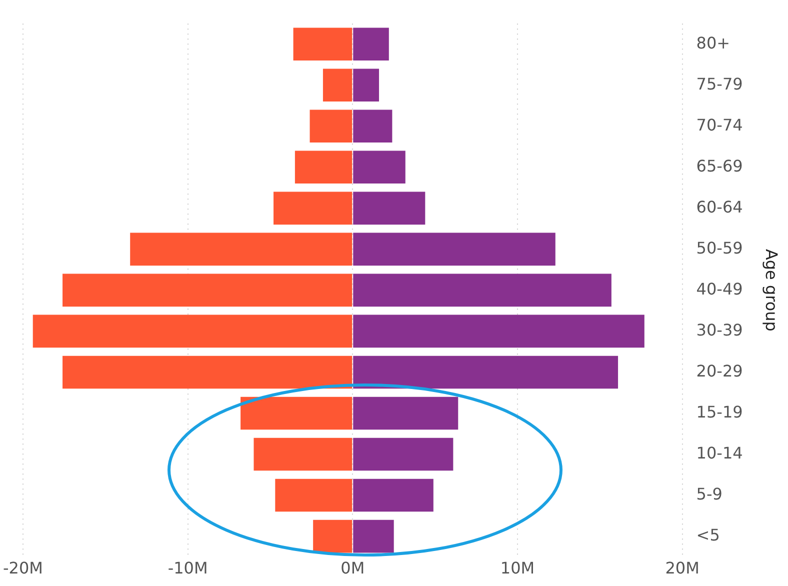 The width and height of the screenshot is (788, 586). Describe the element at coordinates (517, 568) in the screenshot. I see `x-tick-label: 10M` at that location.